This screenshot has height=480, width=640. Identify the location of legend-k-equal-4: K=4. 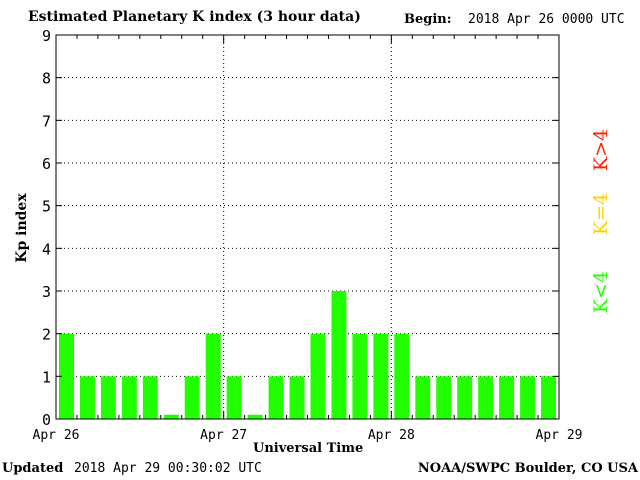
(601, 214).